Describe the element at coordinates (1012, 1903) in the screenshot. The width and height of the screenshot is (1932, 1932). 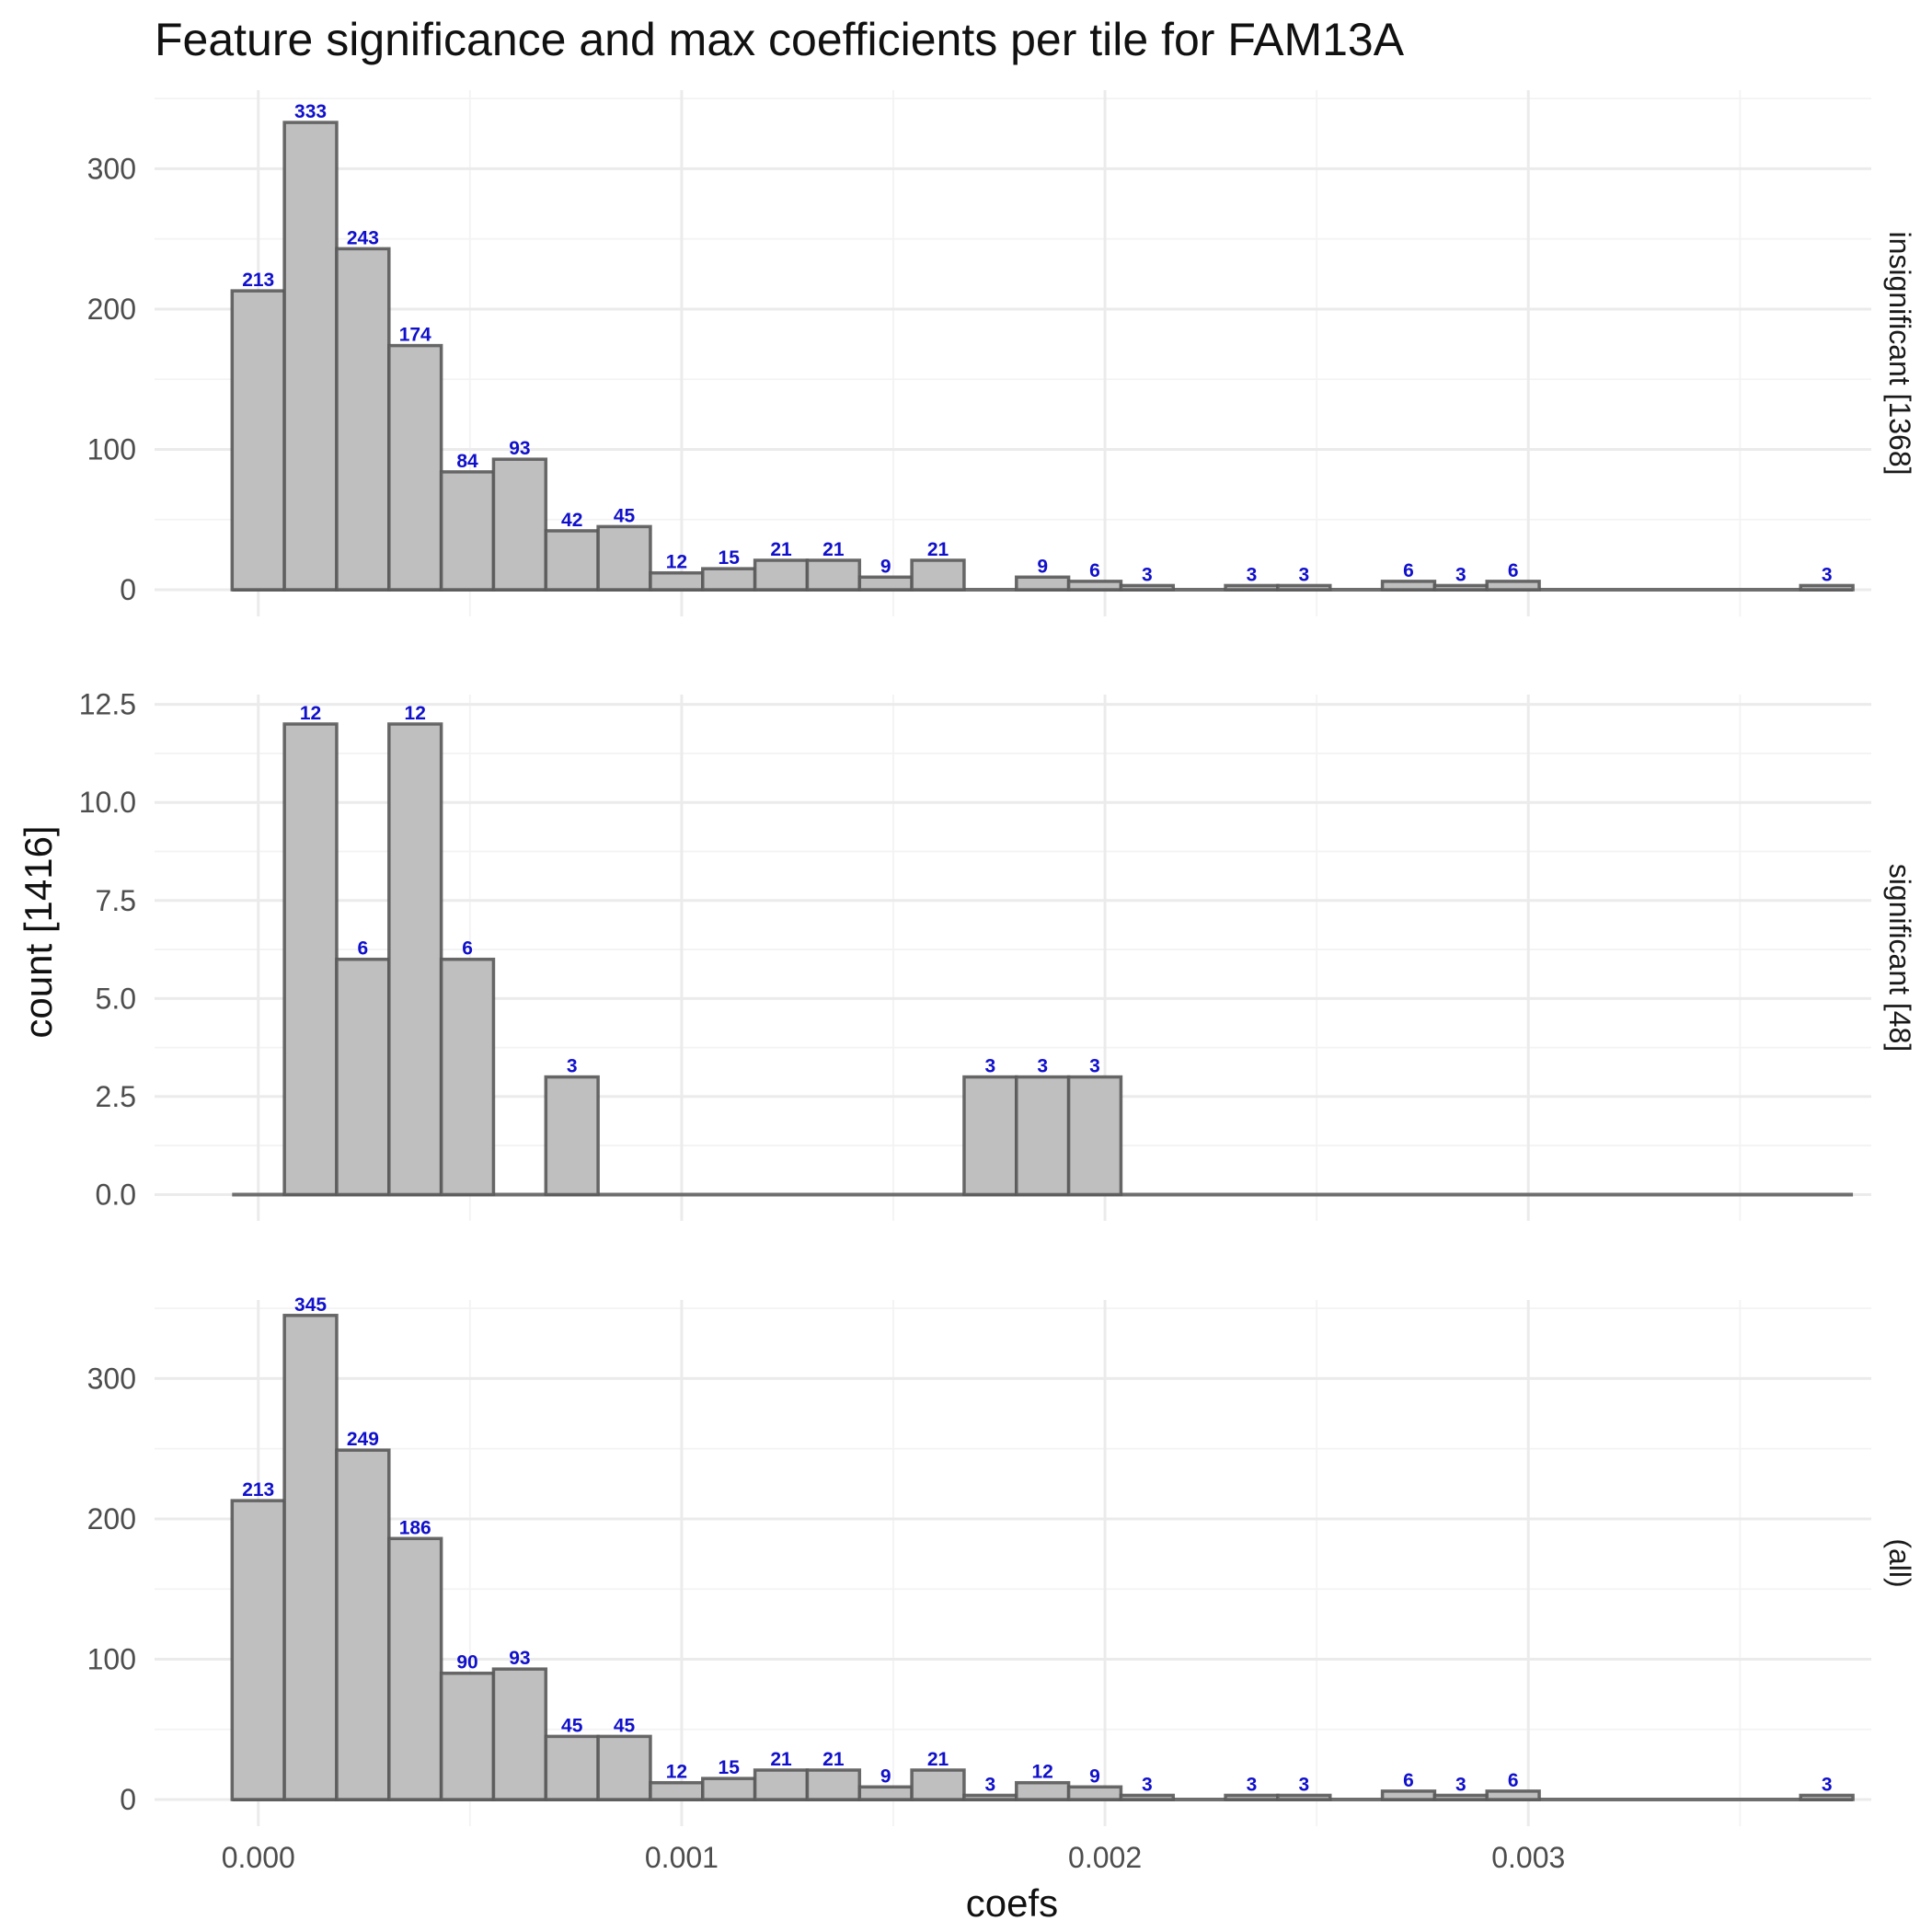
I see `x-axis-title: coefs` at that location.